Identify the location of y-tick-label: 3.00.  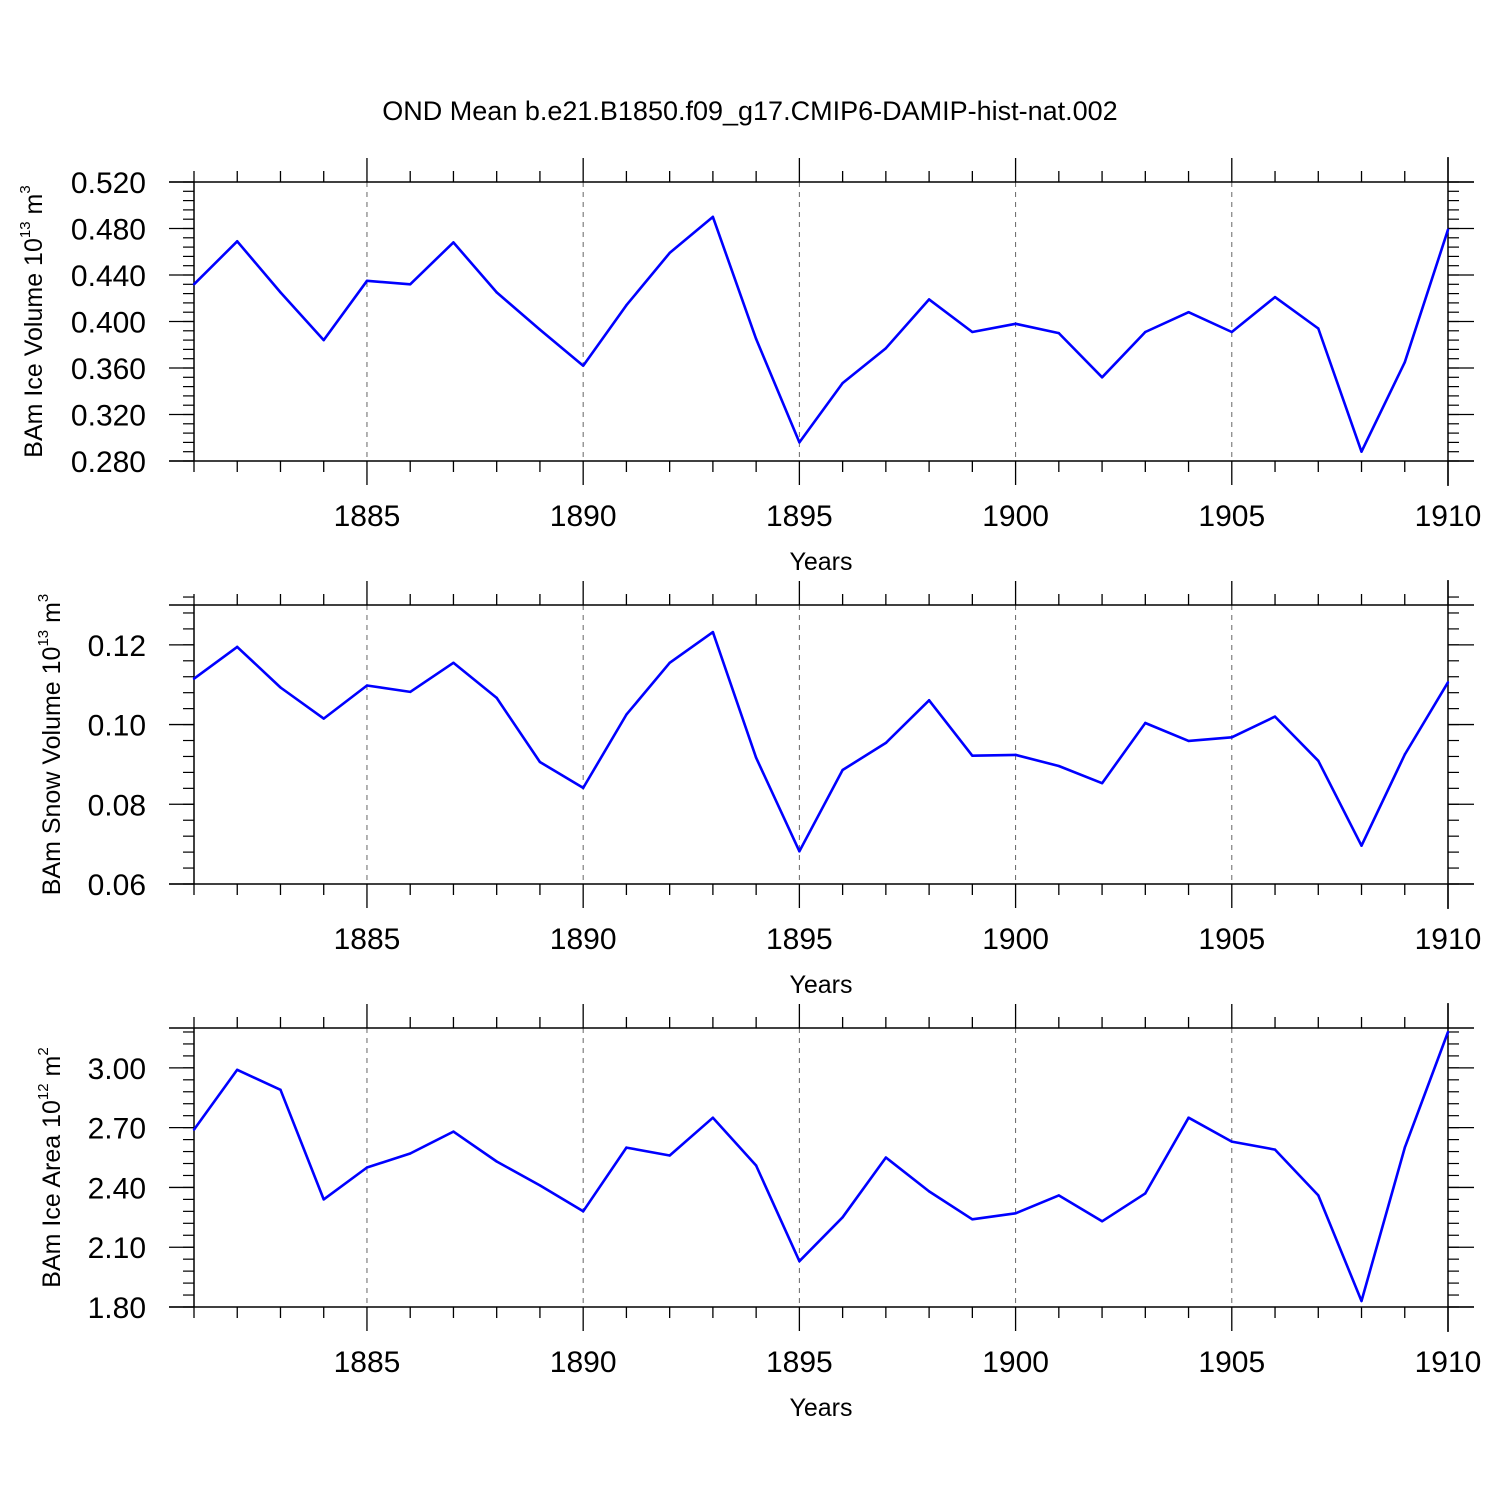
(117, 1069).